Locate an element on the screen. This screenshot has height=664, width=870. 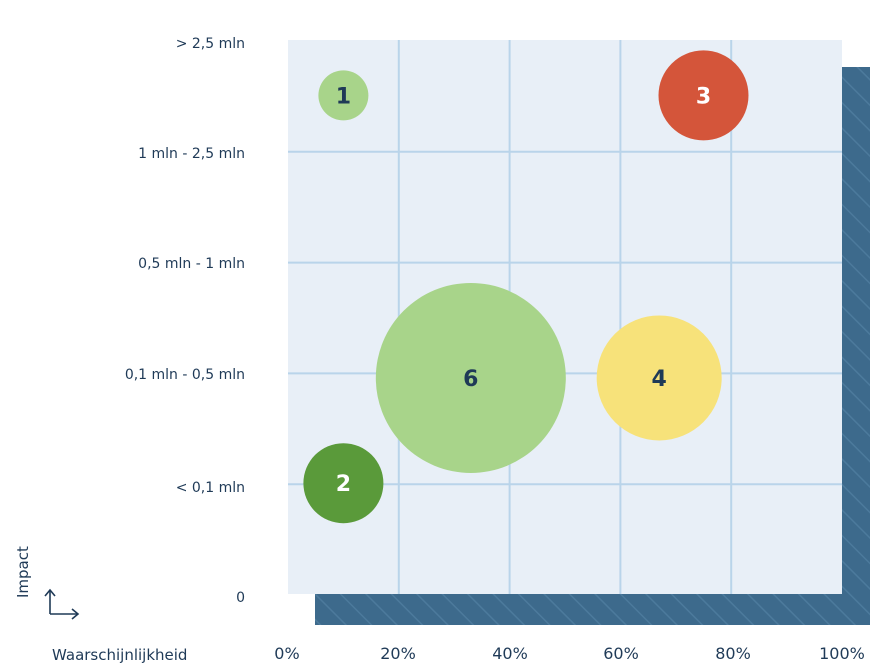
x-tick-label: 100% is located at coordinates (842, 653).